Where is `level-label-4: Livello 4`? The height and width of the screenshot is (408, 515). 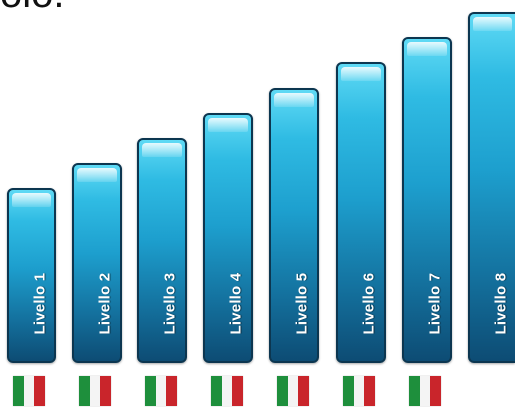
level-label-4: Livello 4 is located at coordinates (236, 303).